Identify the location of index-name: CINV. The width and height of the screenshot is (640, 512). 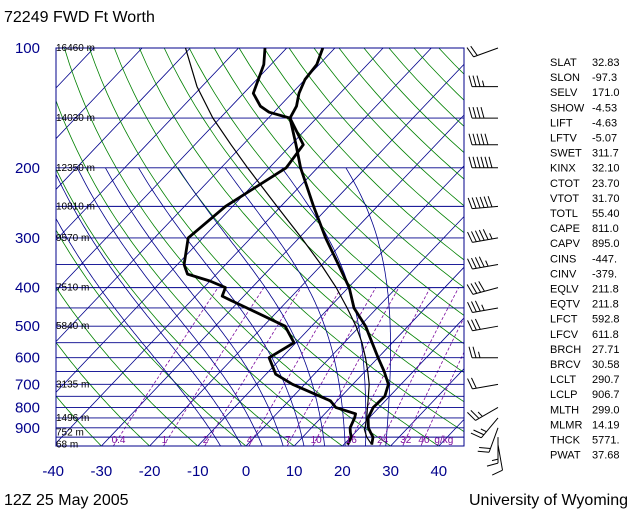
(563, 274).